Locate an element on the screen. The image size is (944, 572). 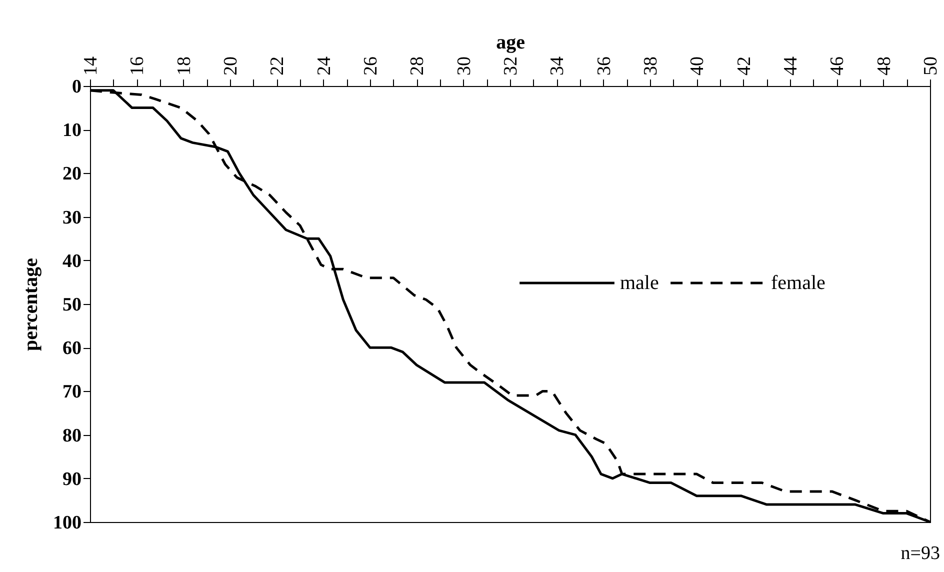
y-tick-label: 20 is located at coordinates (72, 174).